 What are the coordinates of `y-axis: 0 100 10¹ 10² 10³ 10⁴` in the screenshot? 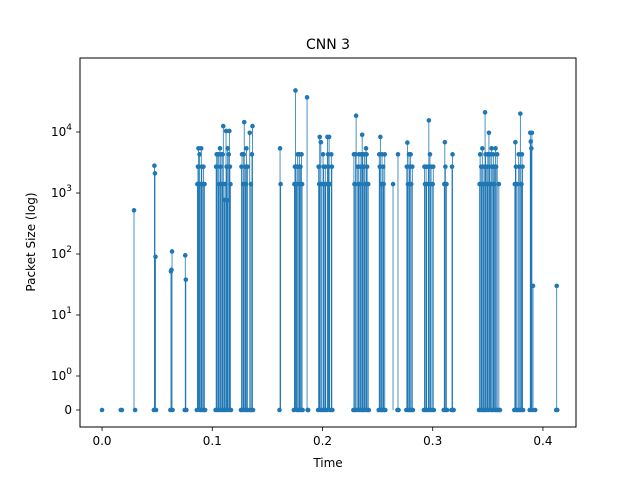 It's located at (65, 270).